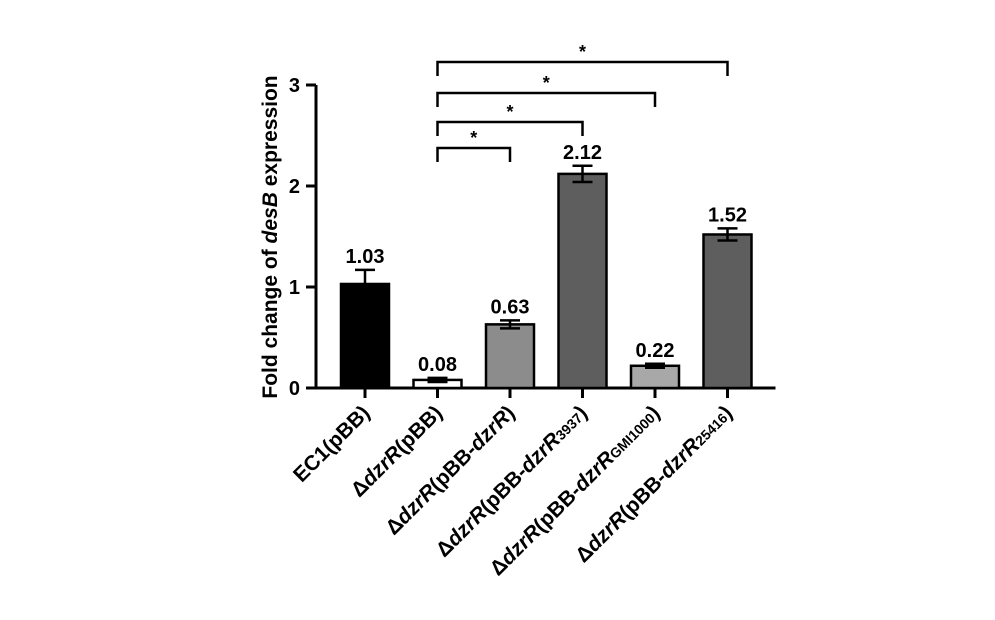 This screenshot has height=620, width=995. What do you see at coordinates (270, 320) in the screenshot?
I see `y-axis-title-prefix: Fold change of` at bounding box center [270, 320].